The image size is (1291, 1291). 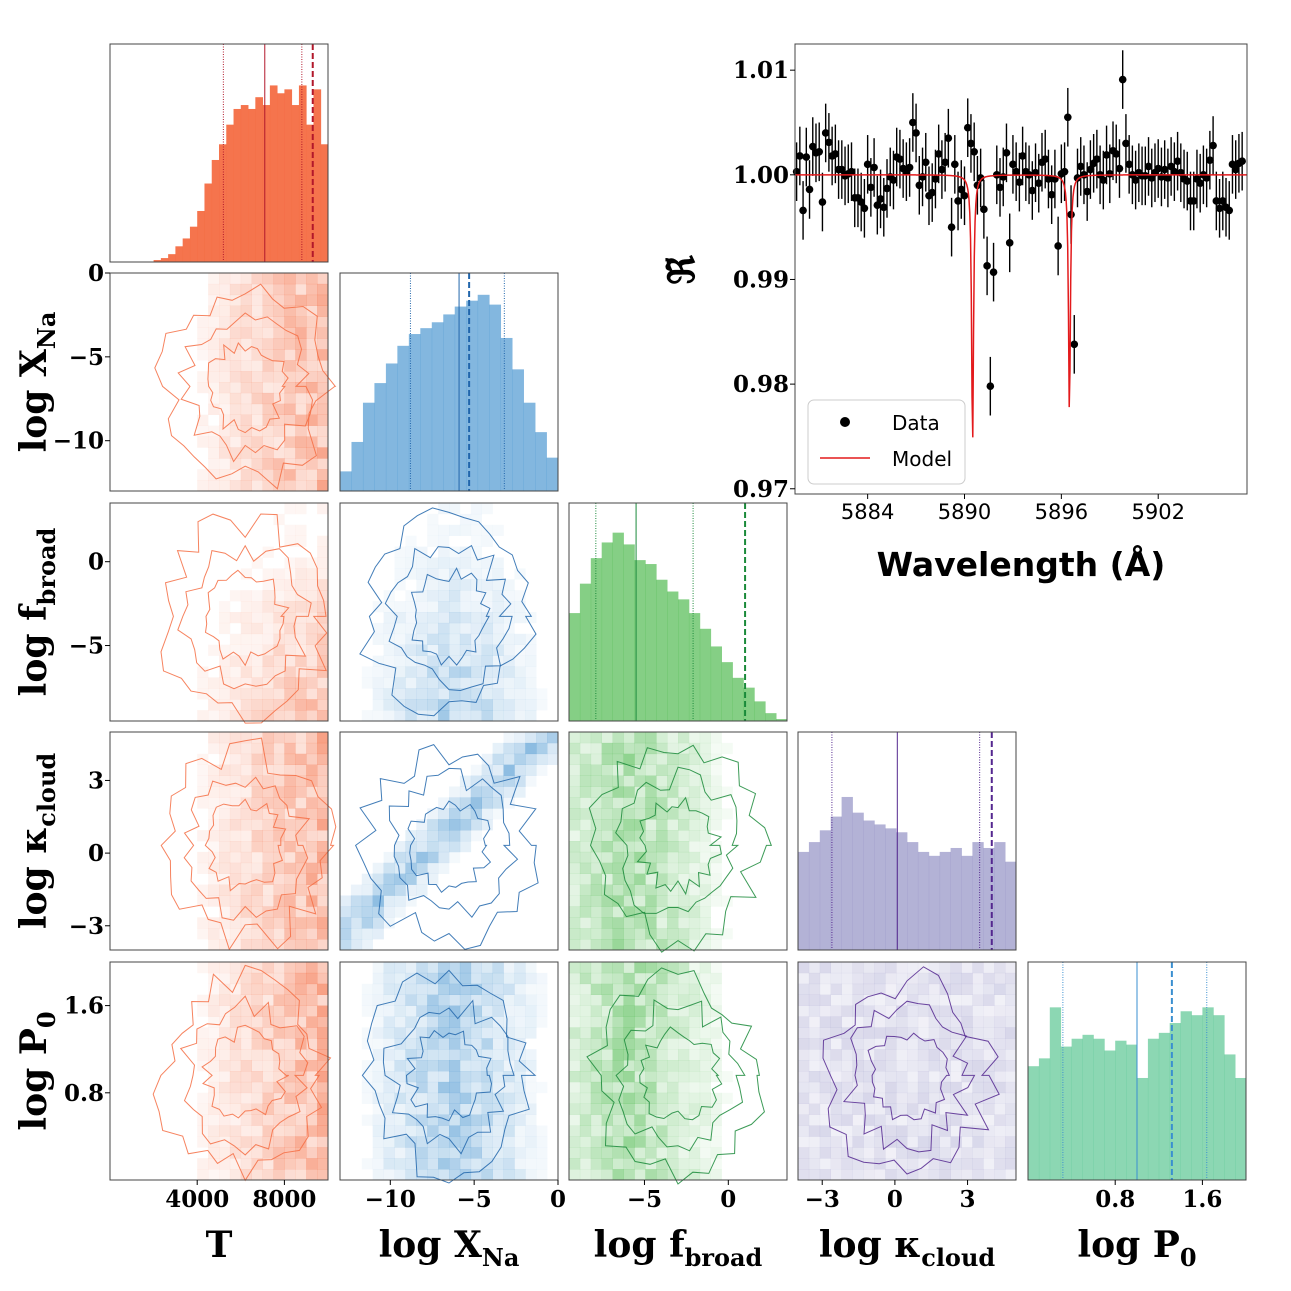 I want to click on density-XNa-kcloud, so click(x=449, y=841).